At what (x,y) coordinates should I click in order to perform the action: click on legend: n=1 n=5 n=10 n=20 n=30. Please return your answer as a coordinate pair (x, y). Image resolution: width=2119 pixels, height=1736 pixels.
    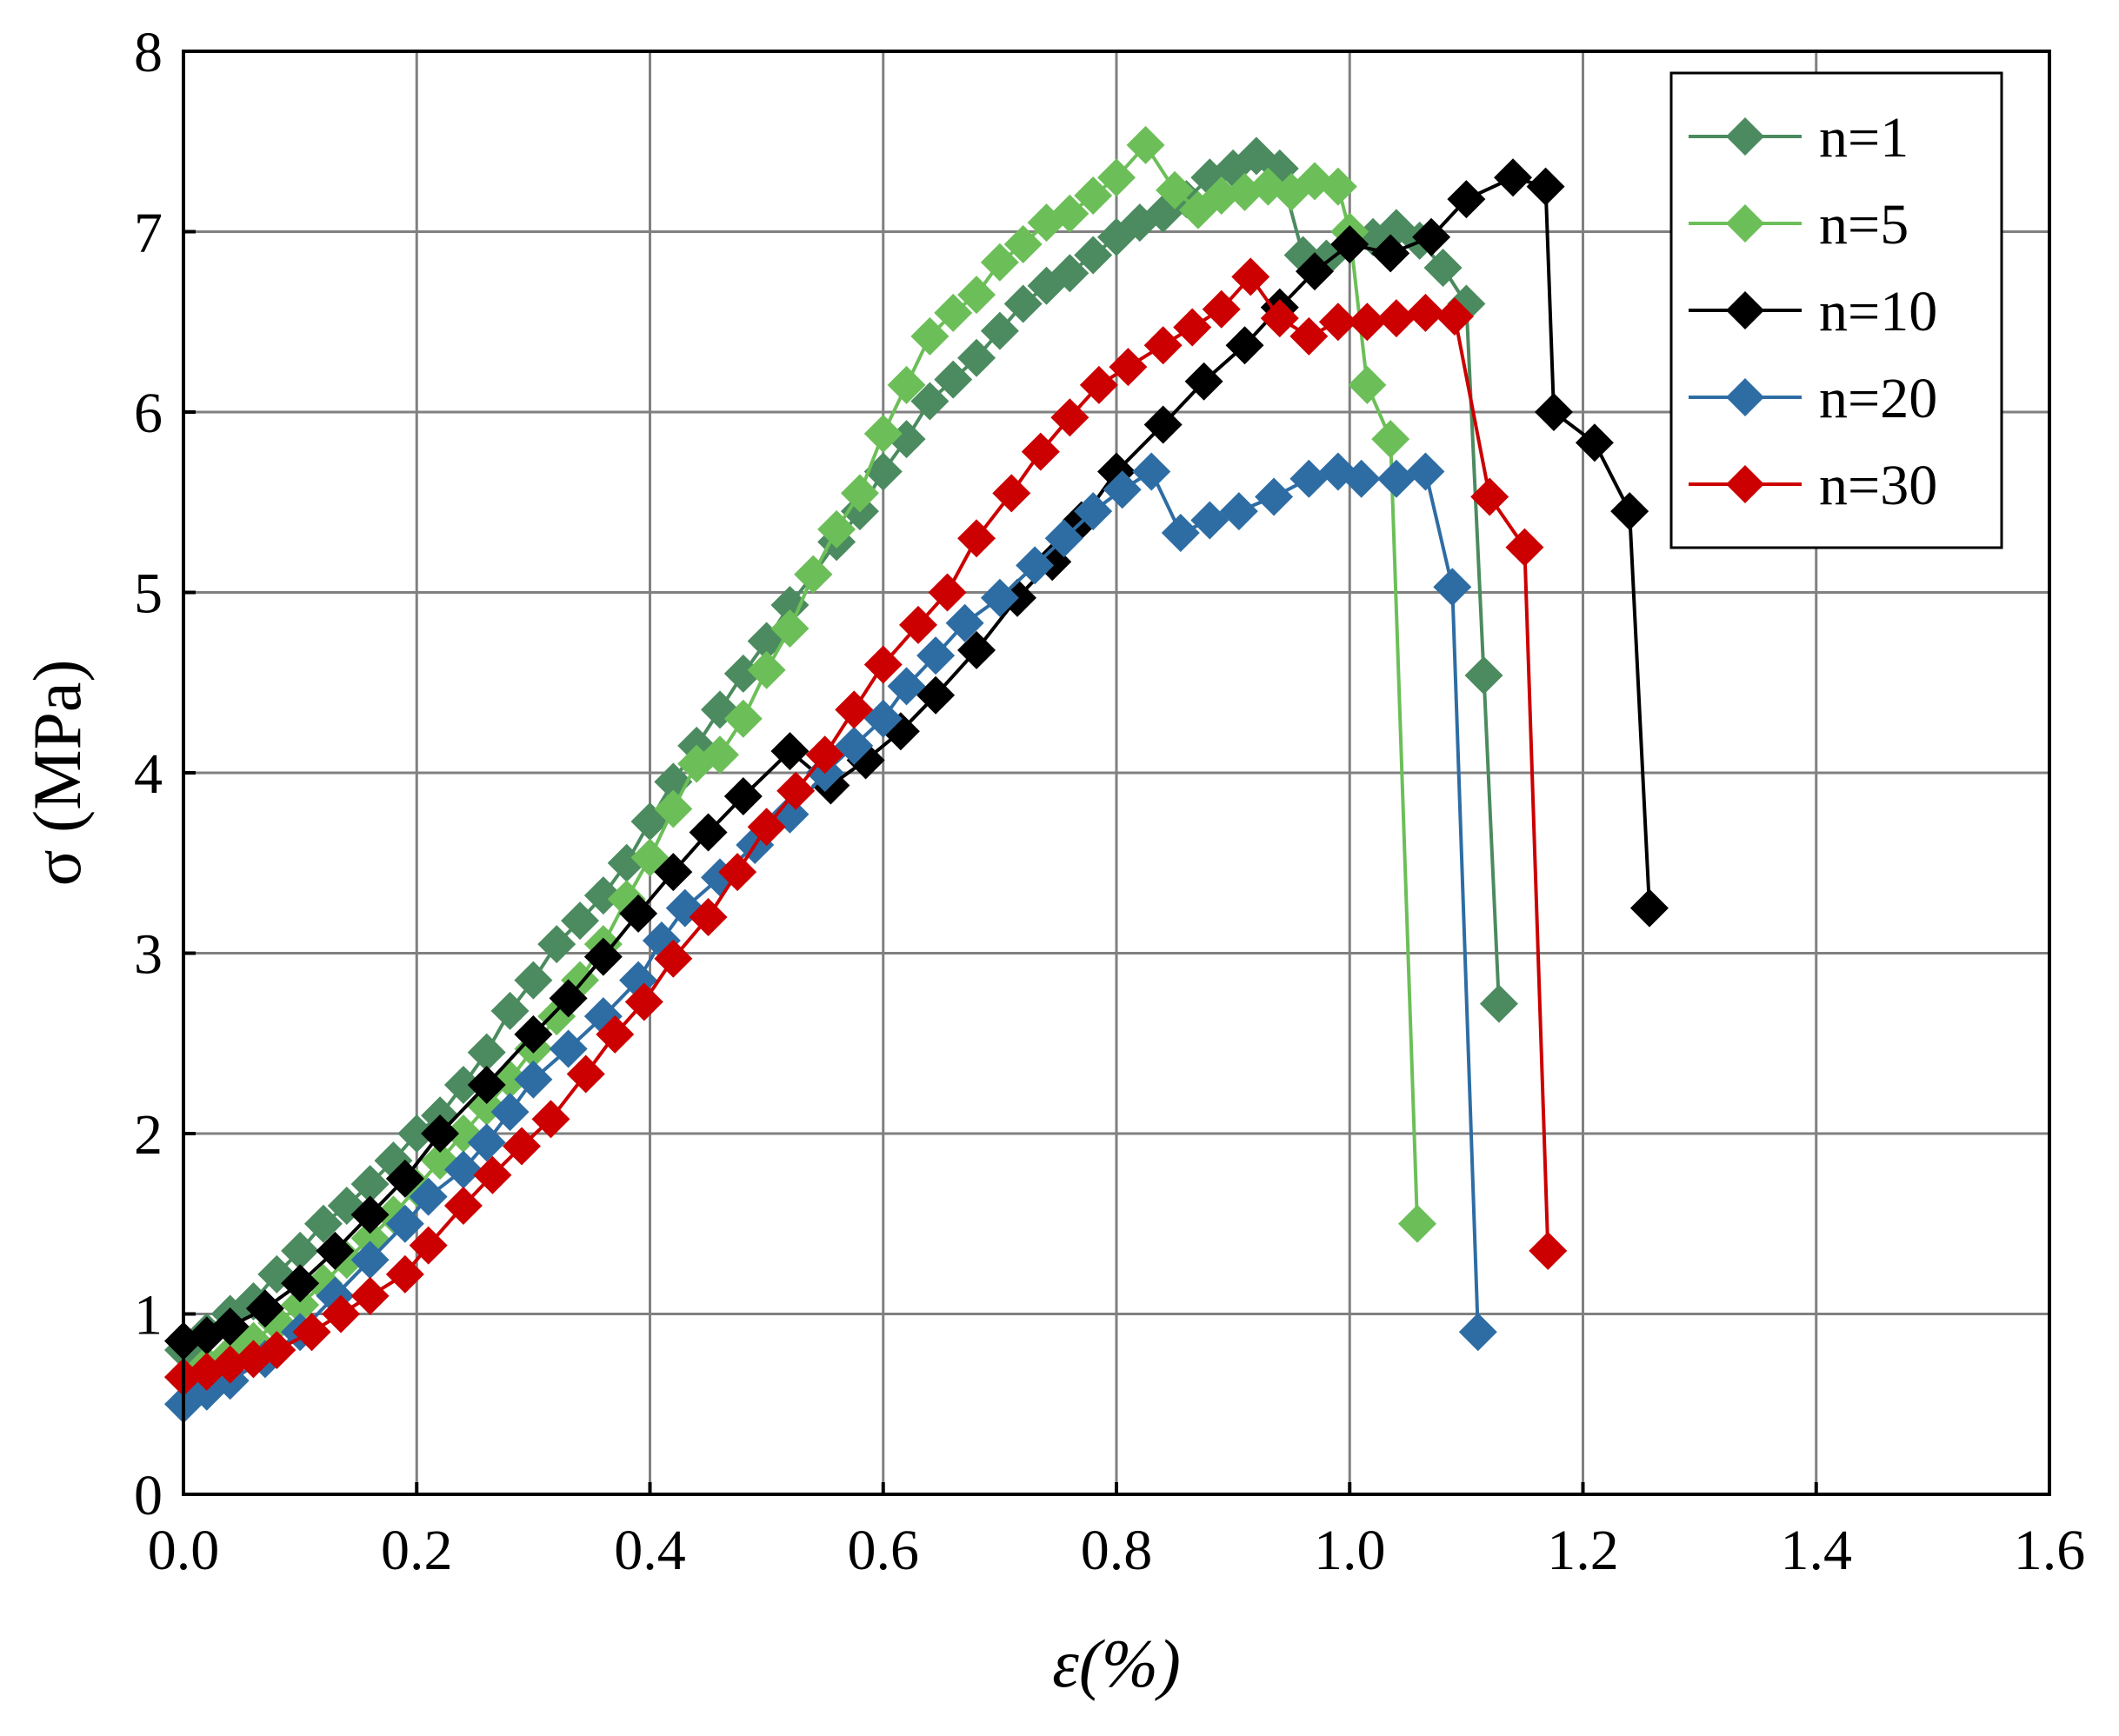
    Looking at the image, I should click on (1836, 310).